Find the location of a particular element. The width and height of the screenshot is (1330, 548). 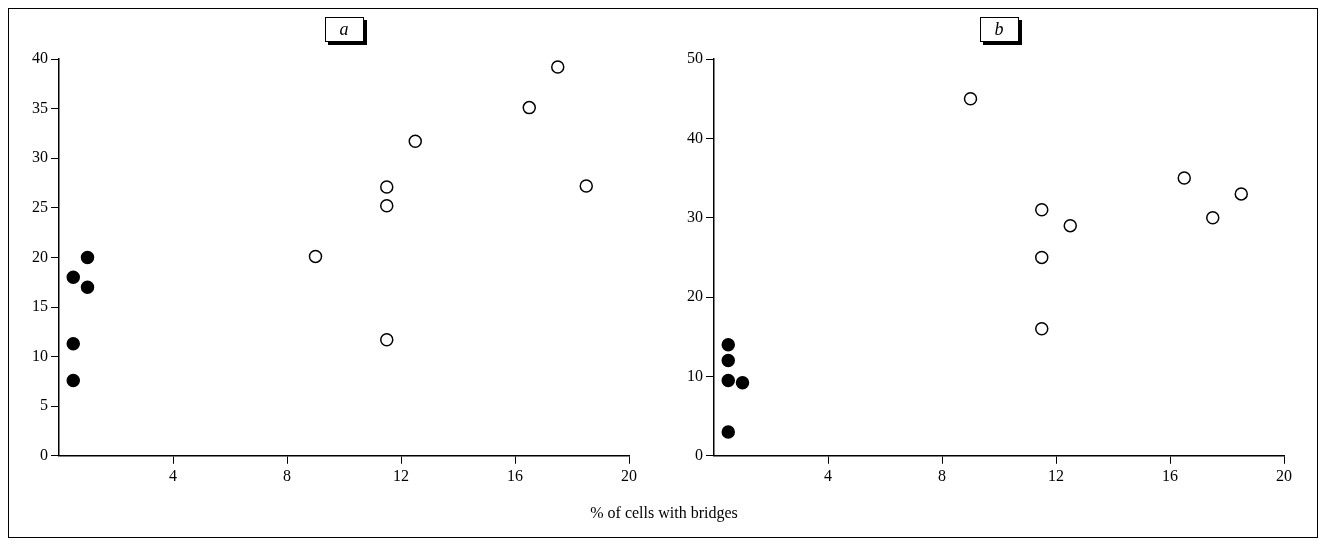

y-tick-label: 35 is located at coordinates (40, 107).